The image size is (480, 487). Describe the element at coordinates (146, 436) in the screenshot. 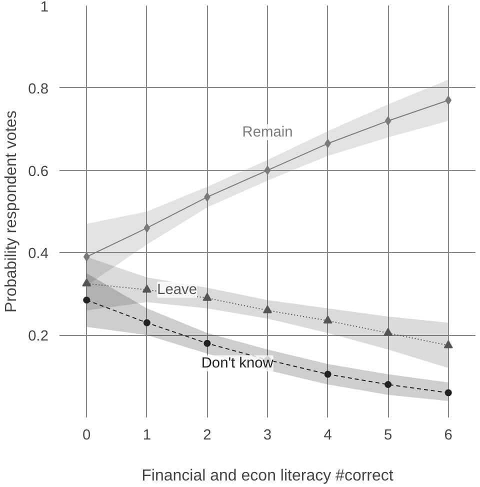

I see `x-tick-label: 1` at that location.